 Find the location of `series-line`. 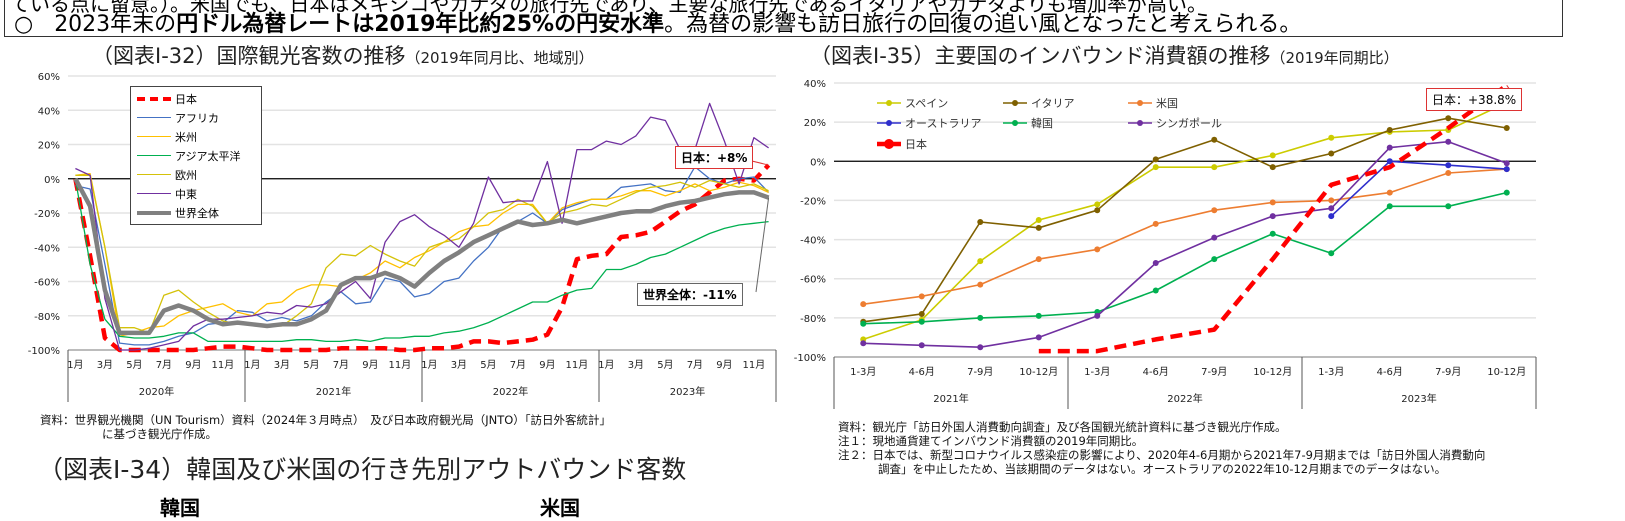

series-line is located at coordinates (422, 254).